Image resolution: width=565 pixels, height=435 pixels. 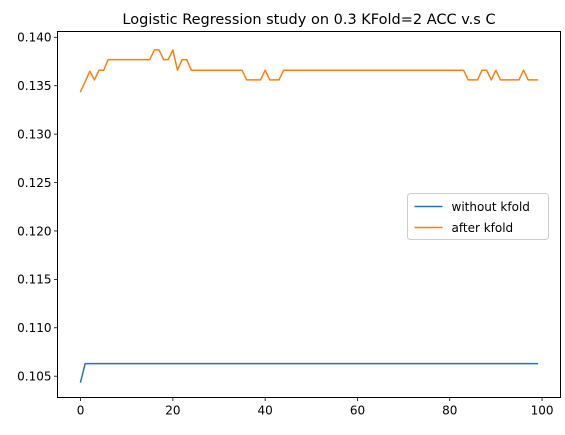 What do you see at coordinates (34, 280) in the screenshot?
I see `y-tick-label: 0.115` at bounding box center [34, 280].